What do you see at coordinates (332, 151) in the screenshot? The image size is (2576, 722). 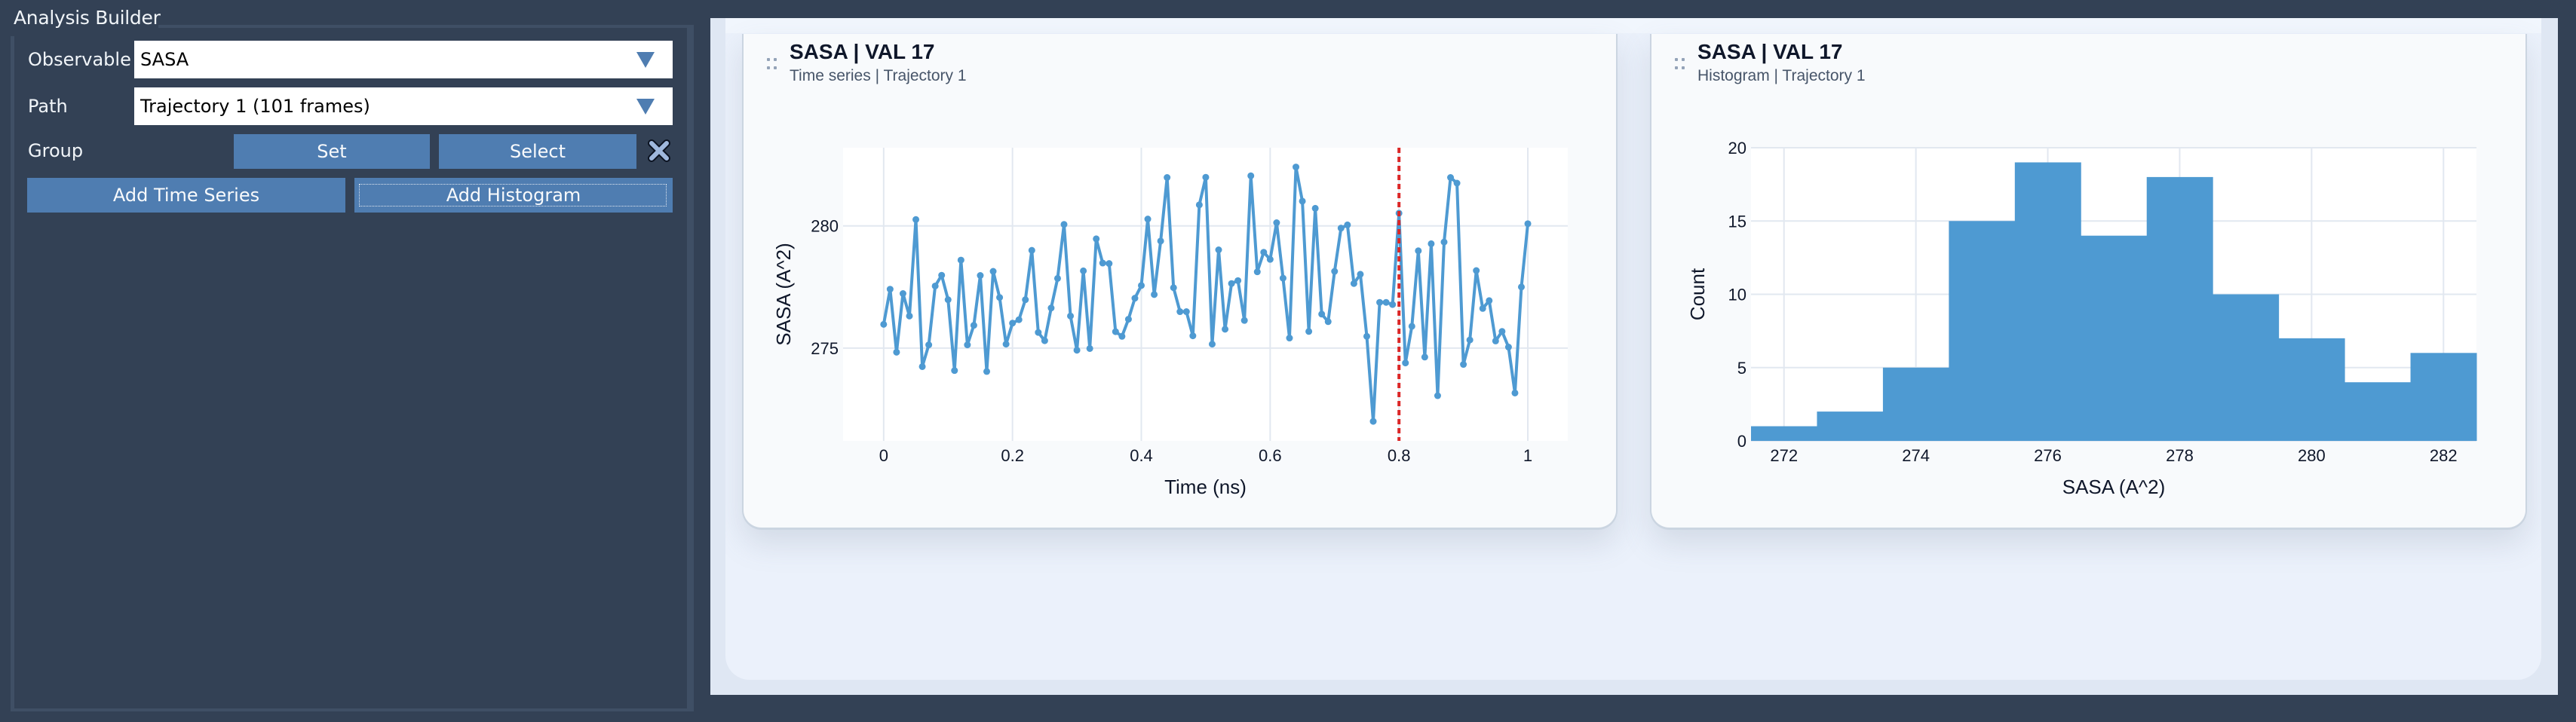 I see `set-group-button: Set` at bounding box center [332, 151].